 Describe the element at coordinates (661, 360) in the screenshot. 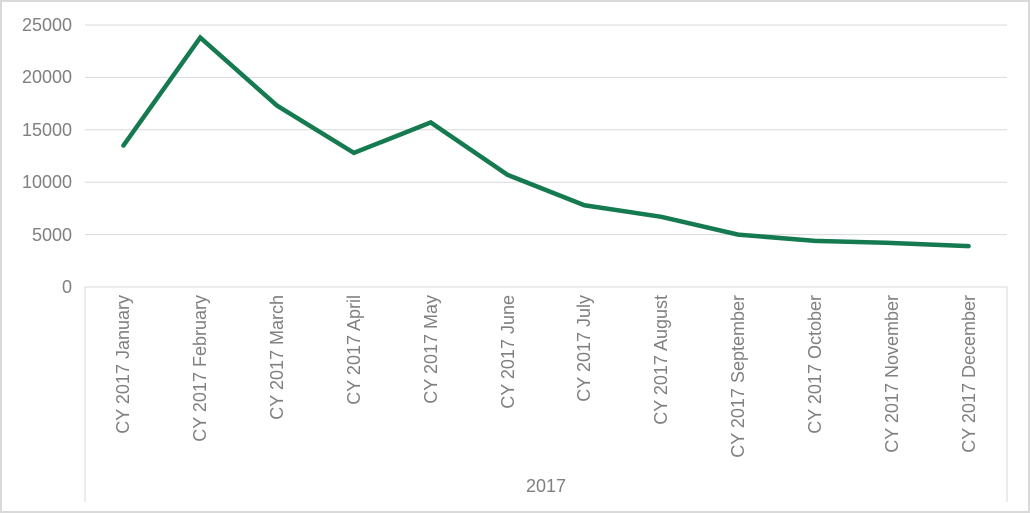

I see `x-axis-category-label: CY 2017 August` at that location.